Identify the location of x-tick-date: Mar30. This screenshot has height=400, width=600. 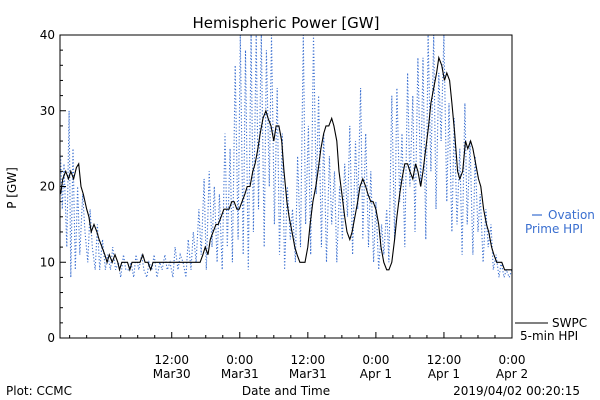
(172, 374).